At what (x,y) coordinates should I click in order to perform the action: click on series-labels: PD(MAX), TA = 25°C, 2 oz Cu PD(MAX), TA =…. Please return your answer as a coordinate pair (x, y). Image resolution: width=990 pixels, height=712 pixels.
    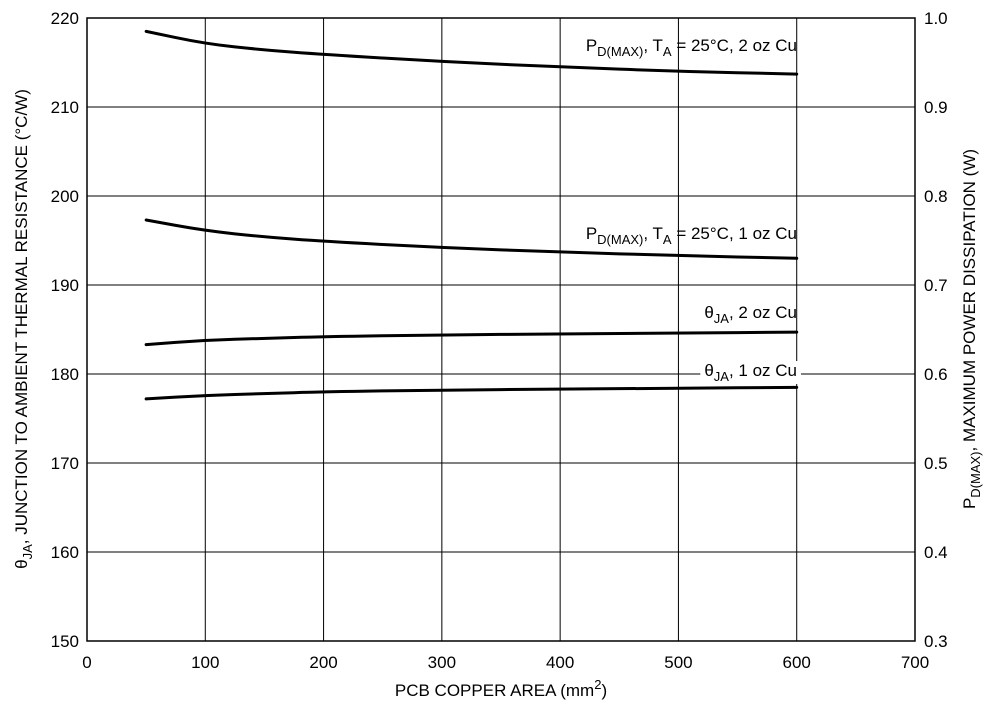
    Looking at the image, I should click on (693, 210).